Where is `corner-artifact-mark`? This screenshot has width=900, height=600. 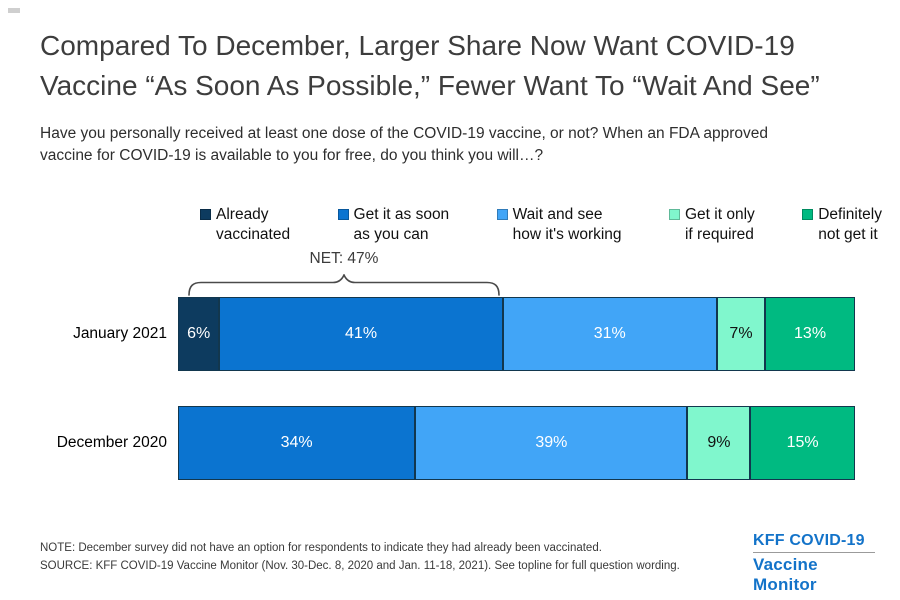 corner-artifact-mark is located at coordinates (14, 10).